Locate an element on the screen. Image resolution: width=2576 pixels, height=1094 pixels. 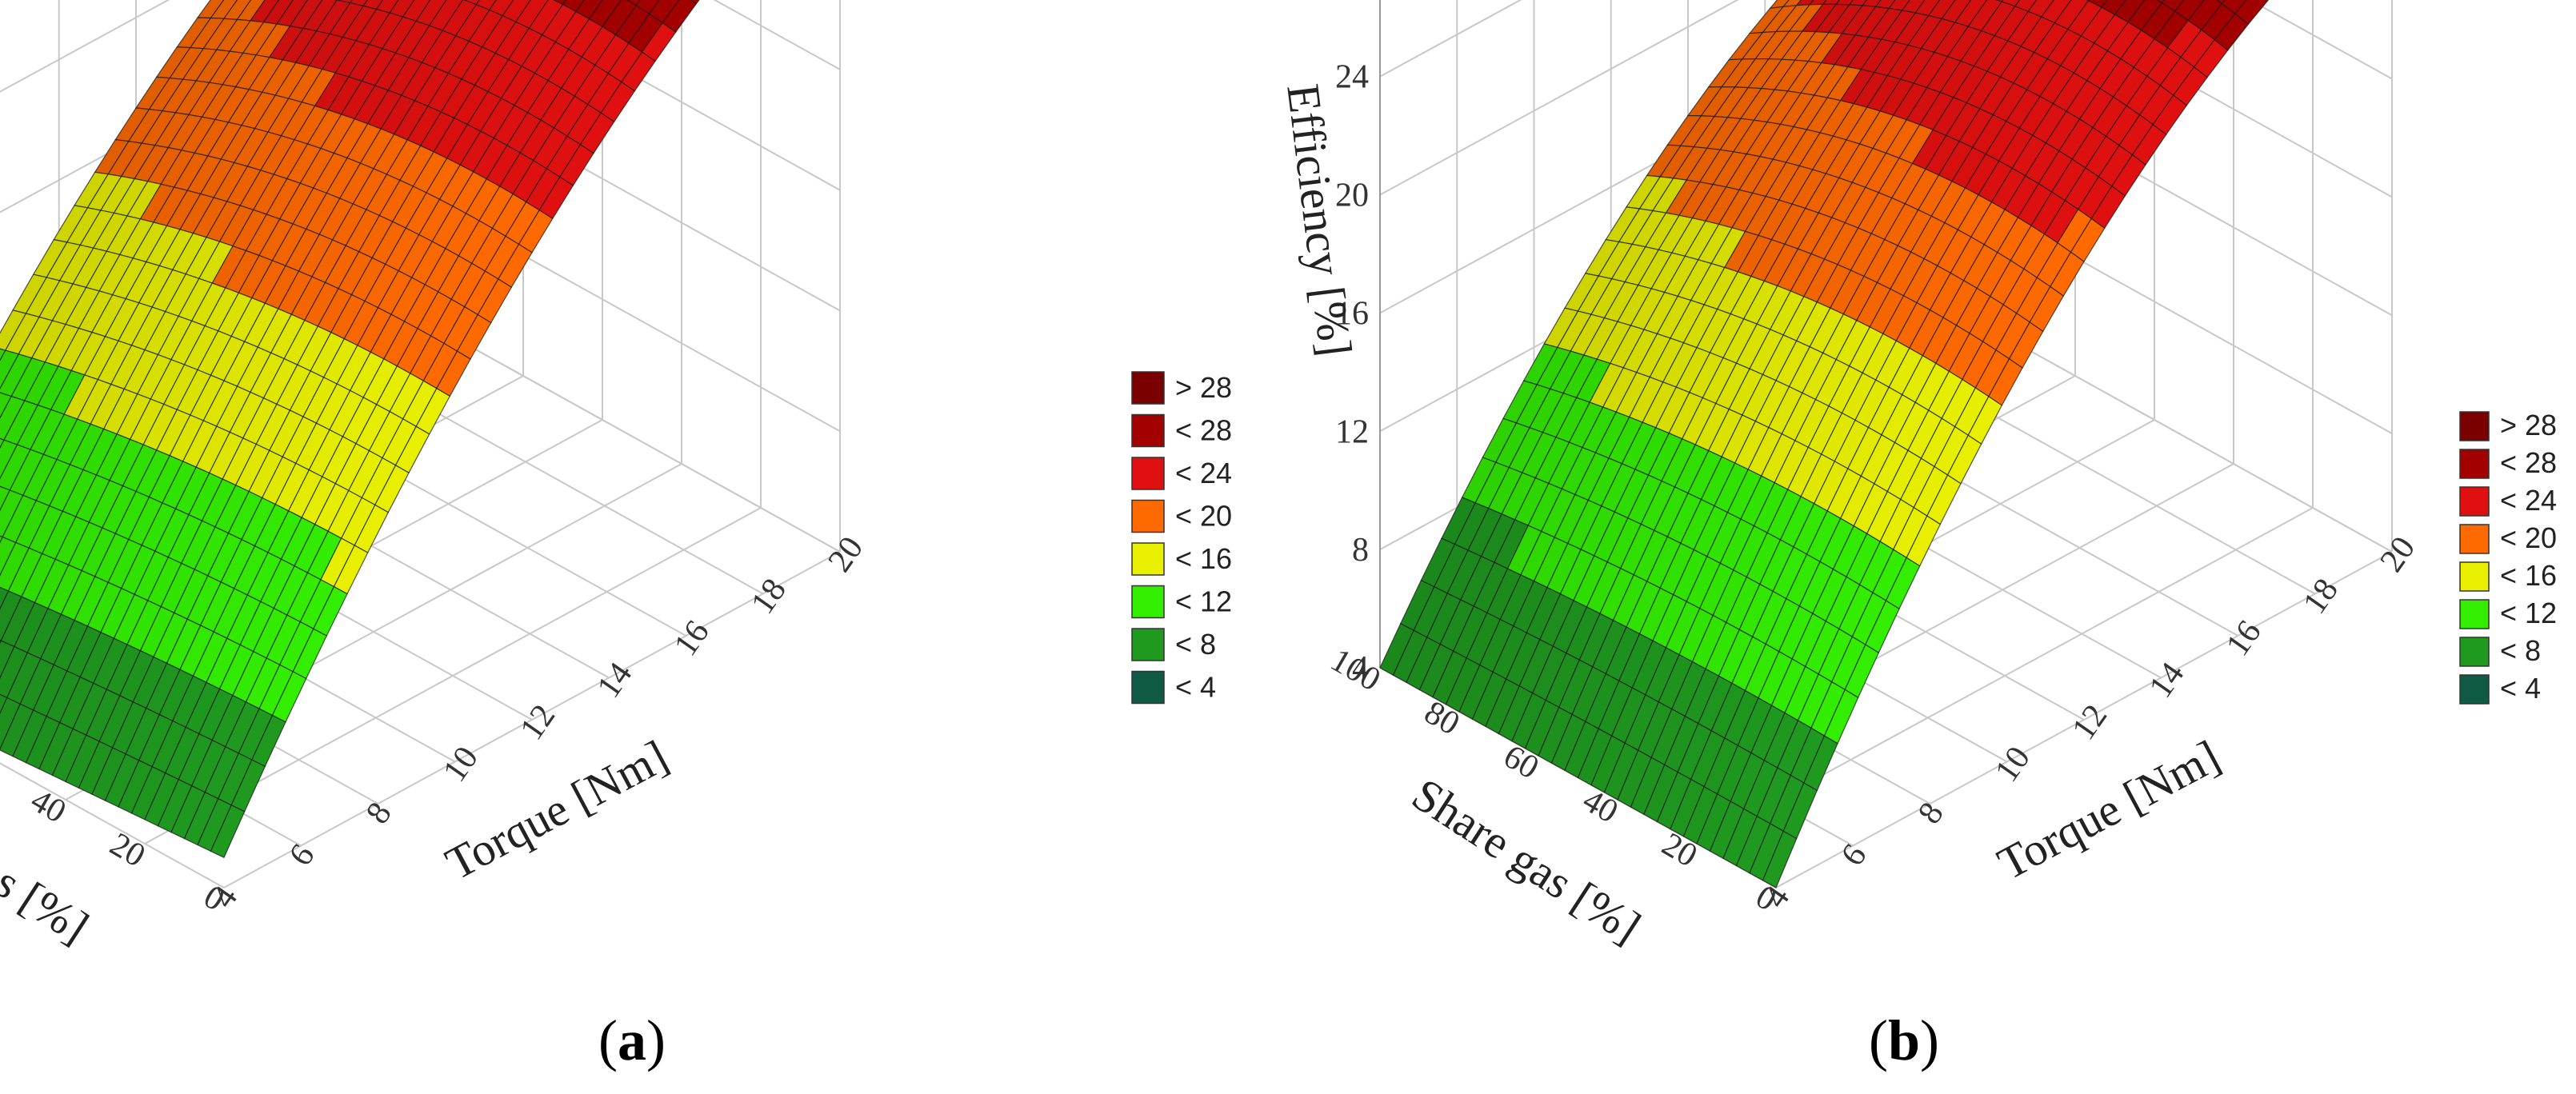
z-tick-label: 24 is located at coordinates (1352, 77).